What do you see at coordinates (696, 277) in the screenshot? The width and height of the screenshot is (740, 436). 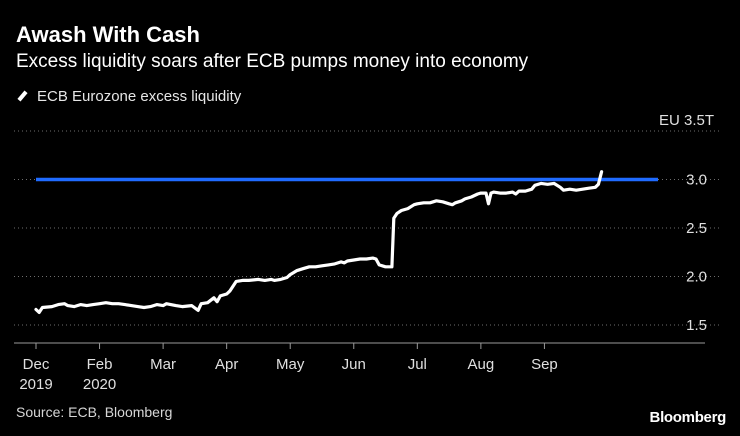 I see `y-tick-label: 2.0` at bounding box center [696, 277].